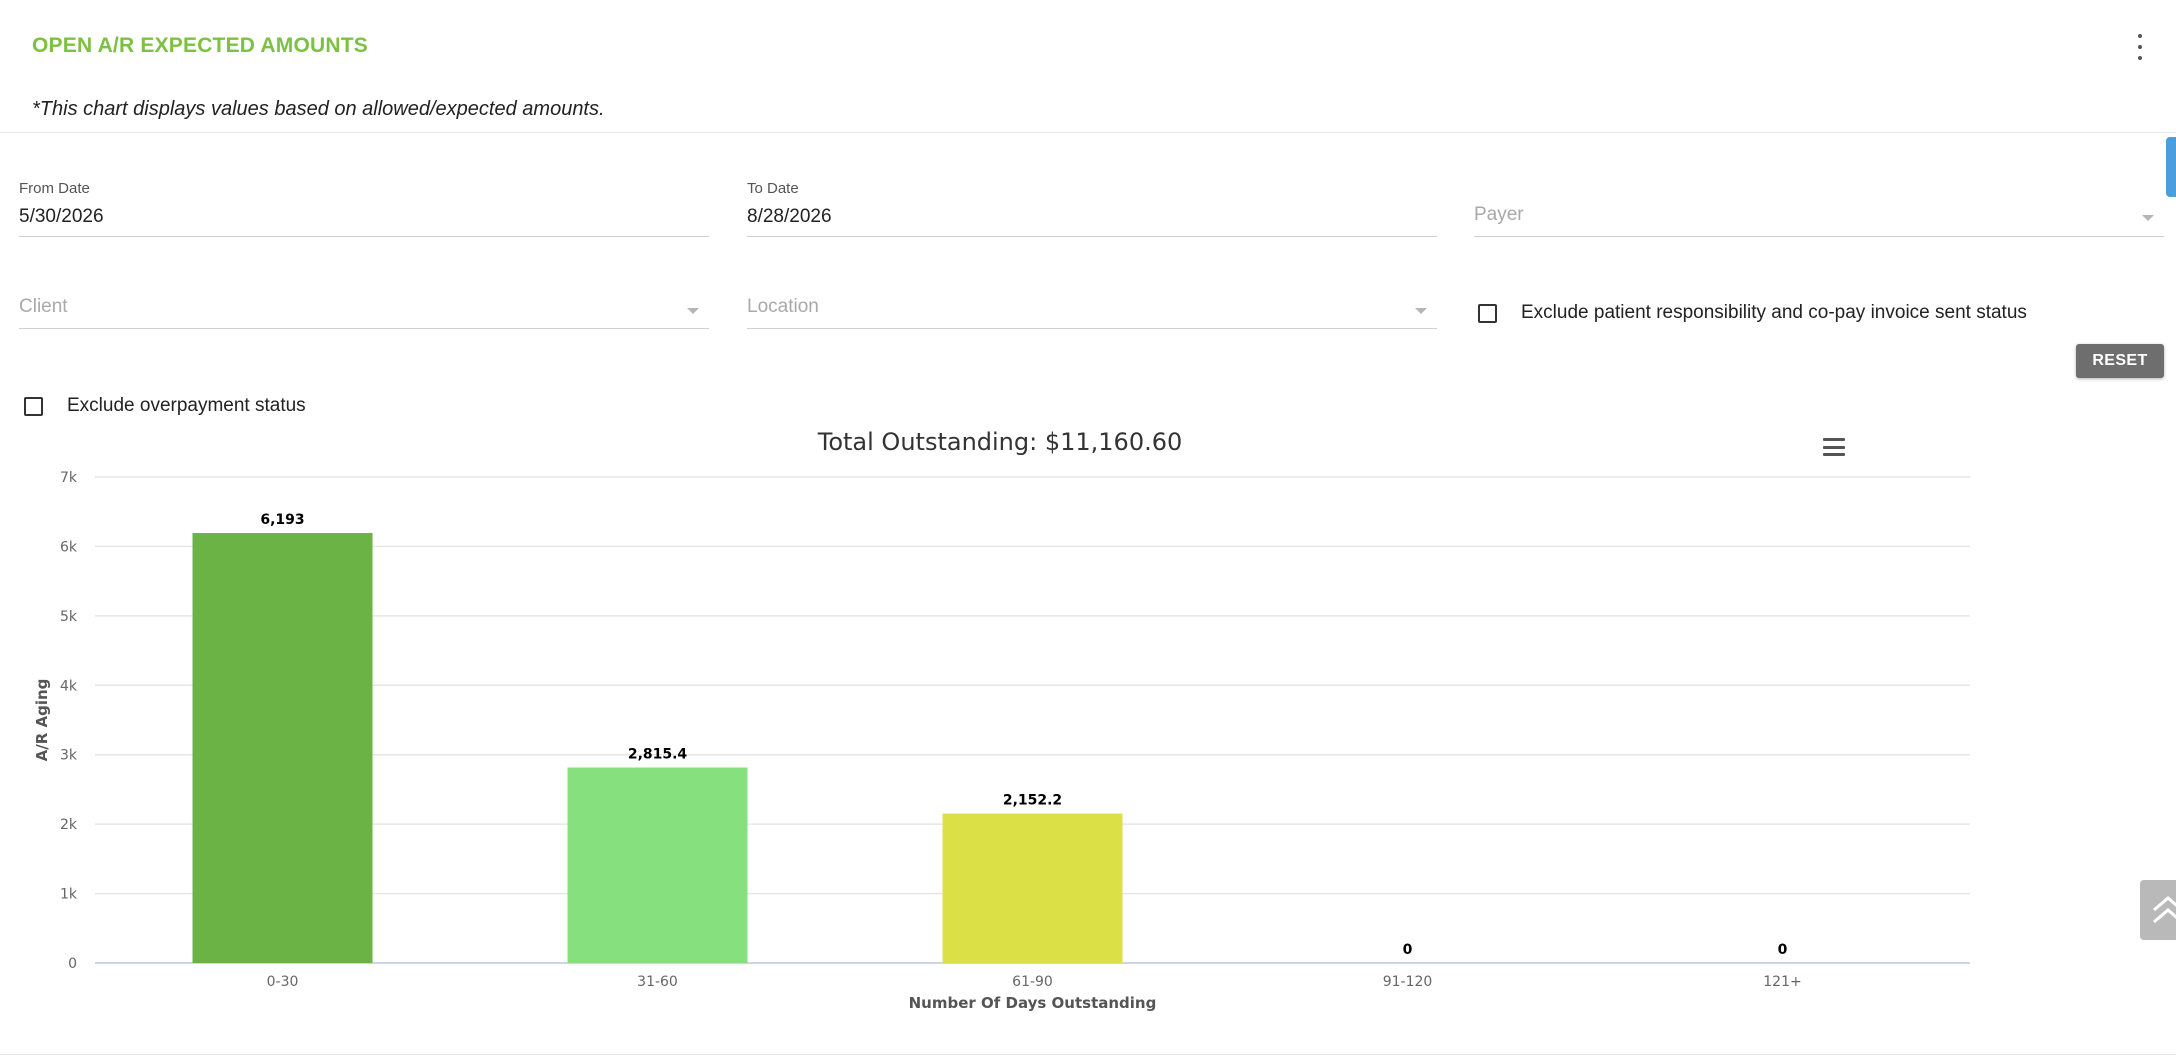 The image size is (2176, 1056). I want to click on data-label: 6,193, so click(282, 520).